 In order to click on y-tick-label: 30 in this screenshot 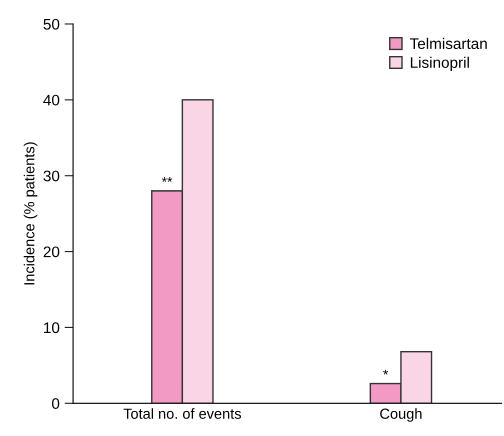, I will do `click(51, 176)`.